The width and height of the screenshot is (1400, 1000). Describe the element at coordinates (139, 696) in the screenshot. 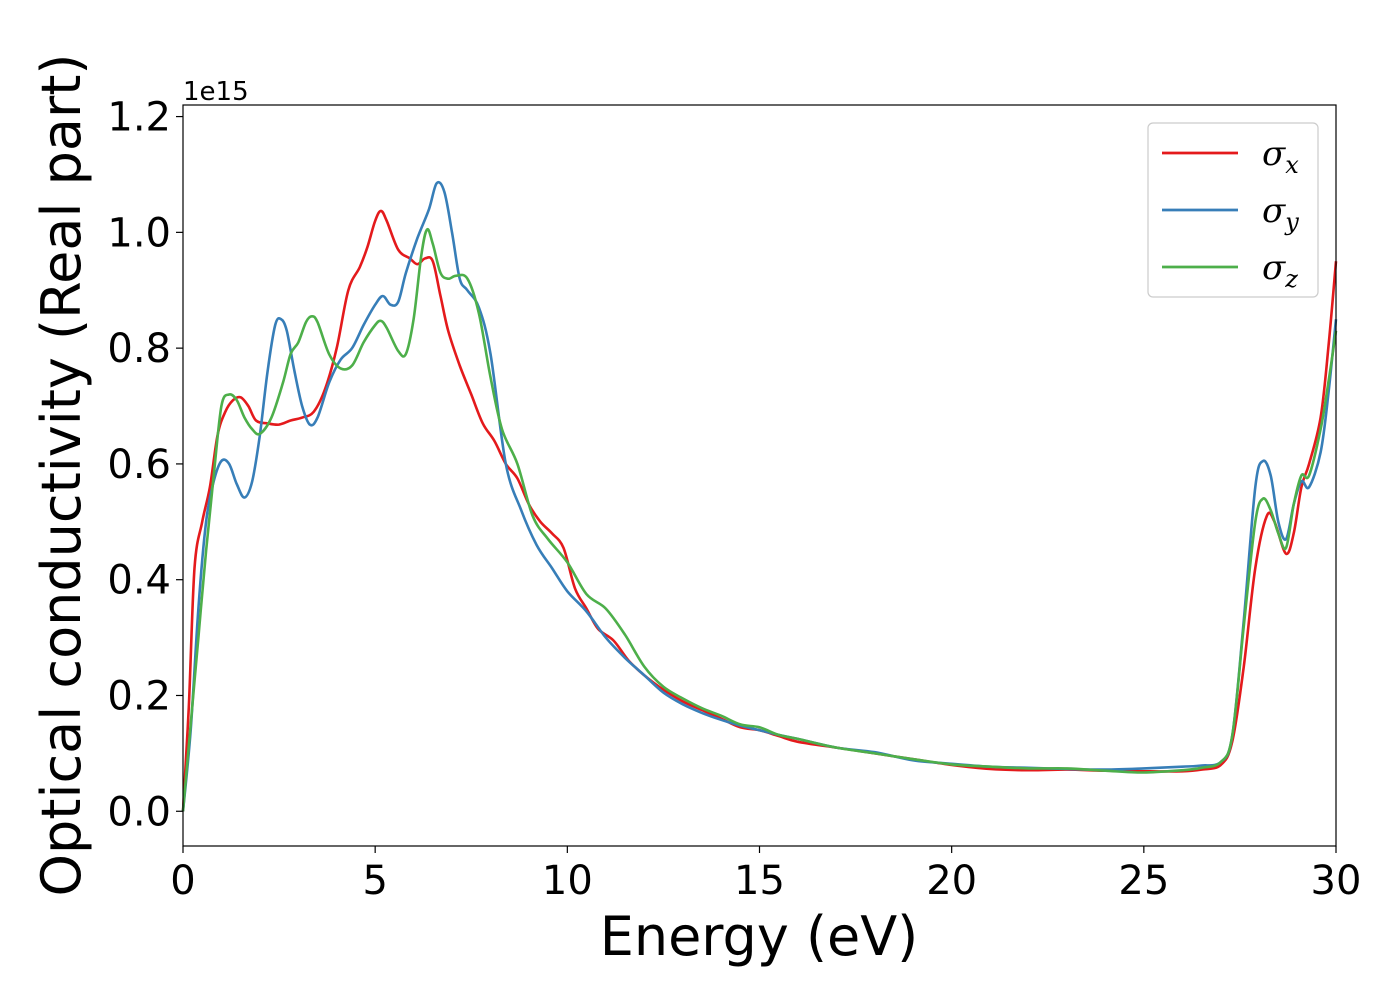

I see `y-tick-label: 0.2` at that location.